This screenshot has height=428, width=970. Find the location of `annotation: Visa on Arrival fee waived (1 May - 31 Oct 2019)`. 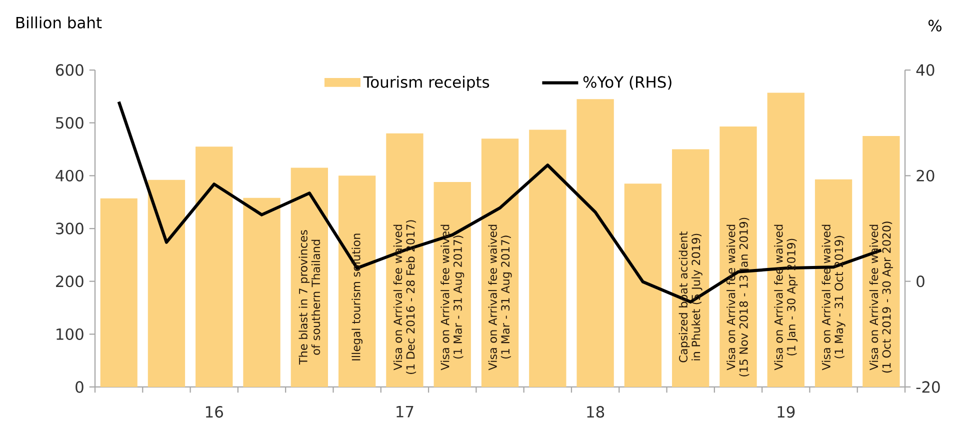

annotation: Visa on Arrival fee waived (1 May - 31 Oct 2019) is located at coordinates (834, 297).